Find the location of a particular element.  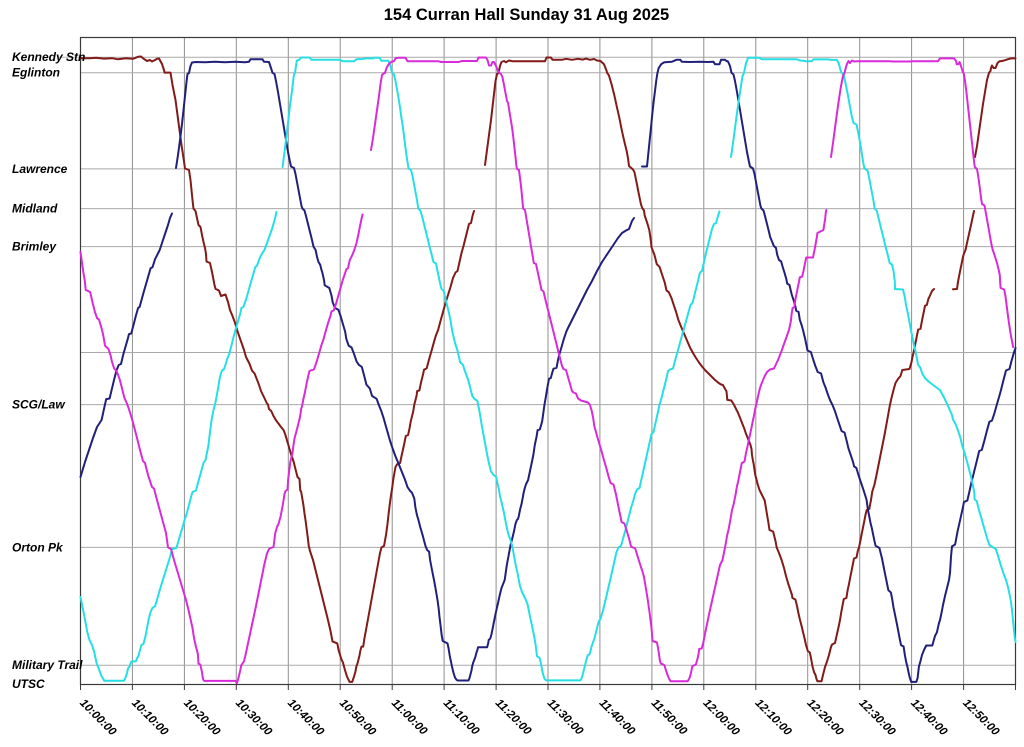

svg-text: Midland is located at coordinates (35, 209).